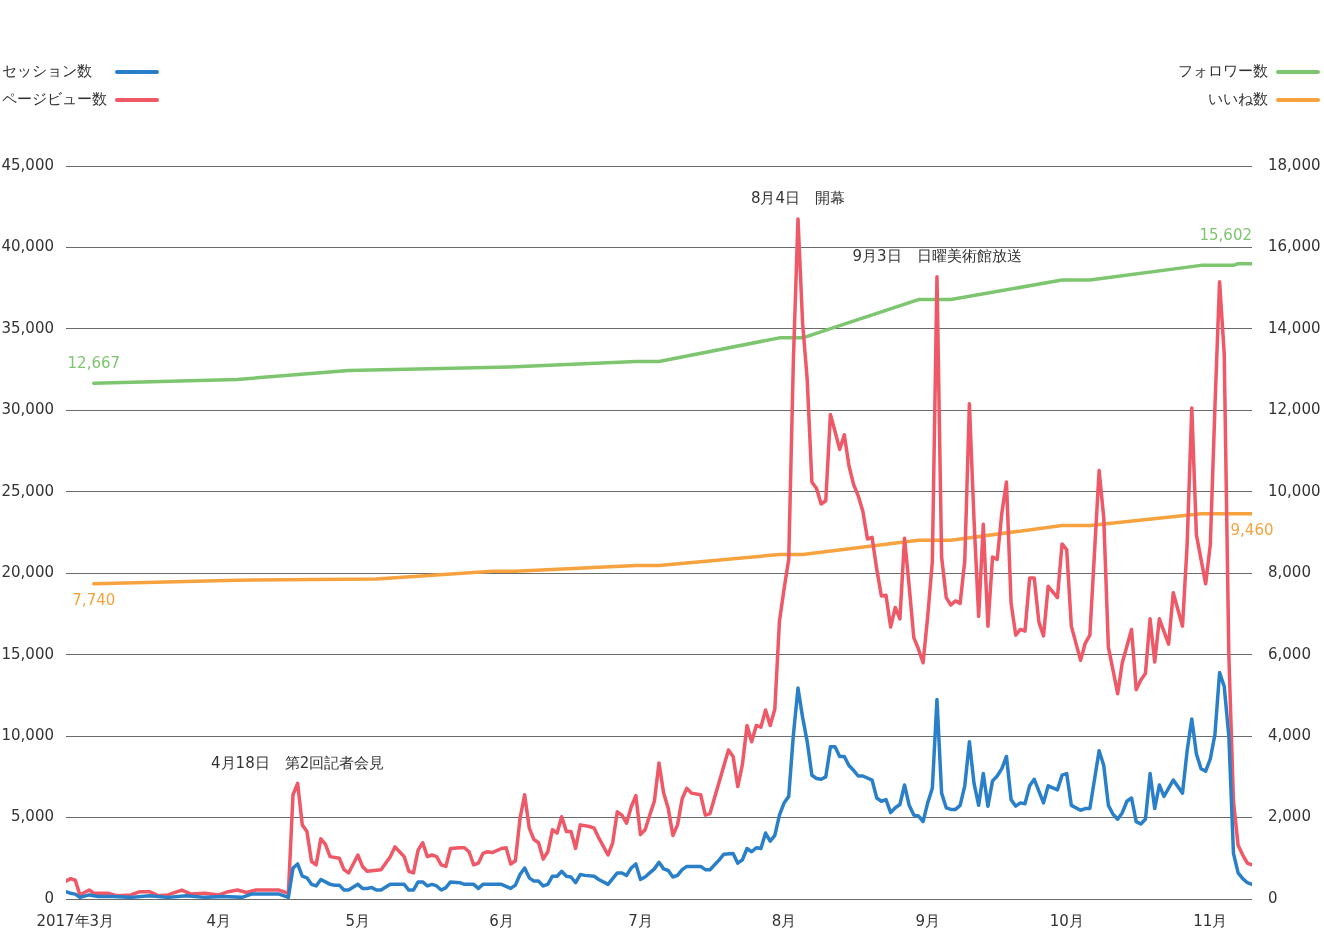 The width and height of the screenshot is (1324, 940). Describe the element at coordinates (1066, 920) in the screenshot. I see `x-tick-label: 10月` at that location.